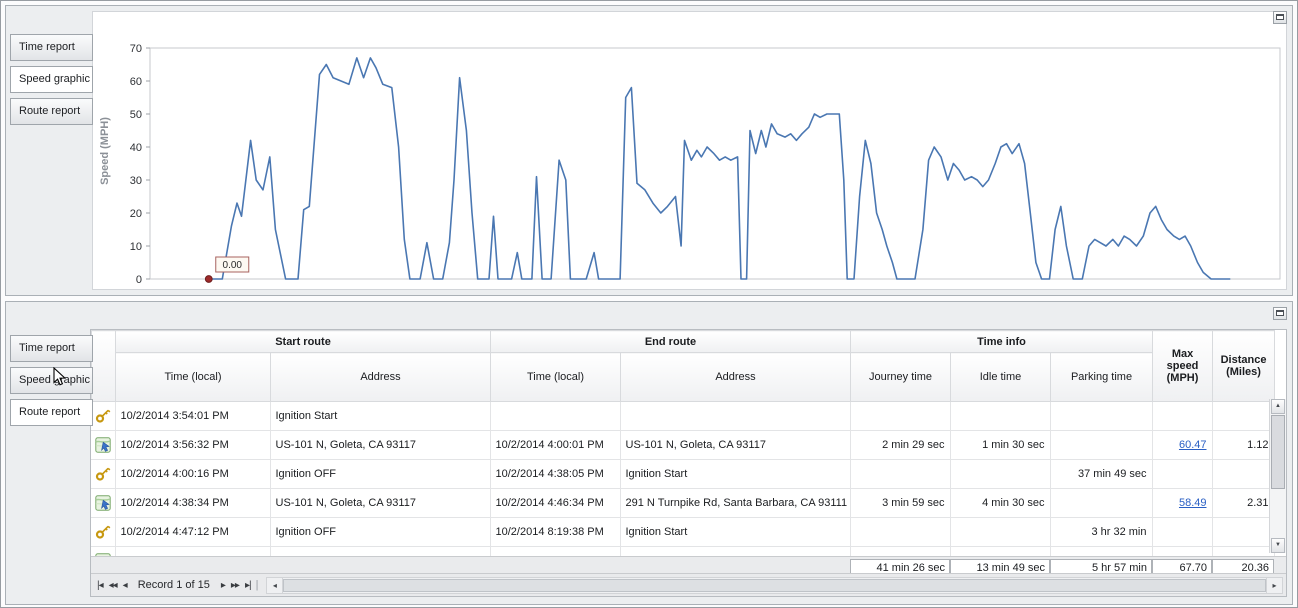 This screenshot has height=608, width=1298. What do you see at coordinates (1243, 445) in the screenshot?
I see `distance-cell: 1.12` at bounding box center [1243, 445].